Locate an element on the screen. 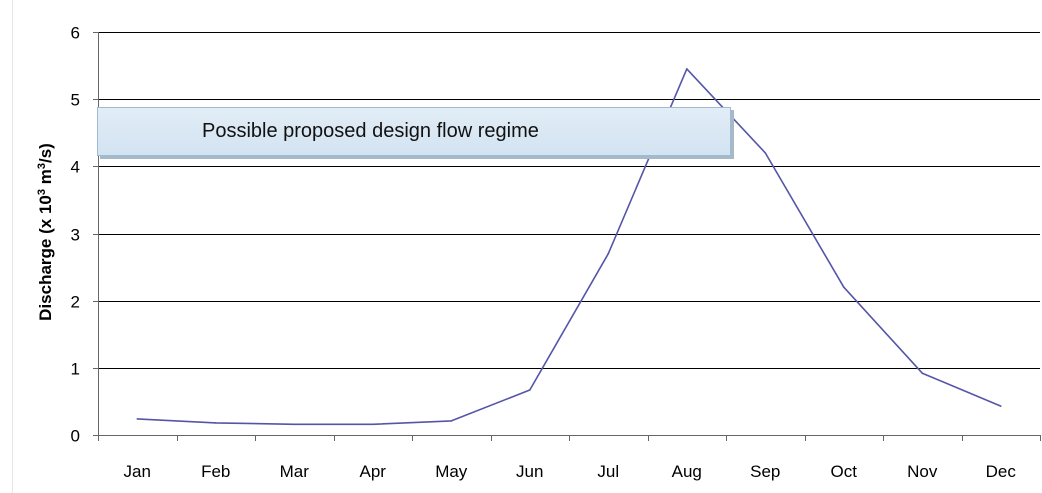  y-axis-label: Discharge (x 103 m3/s) is located at coordinates (45, 232).